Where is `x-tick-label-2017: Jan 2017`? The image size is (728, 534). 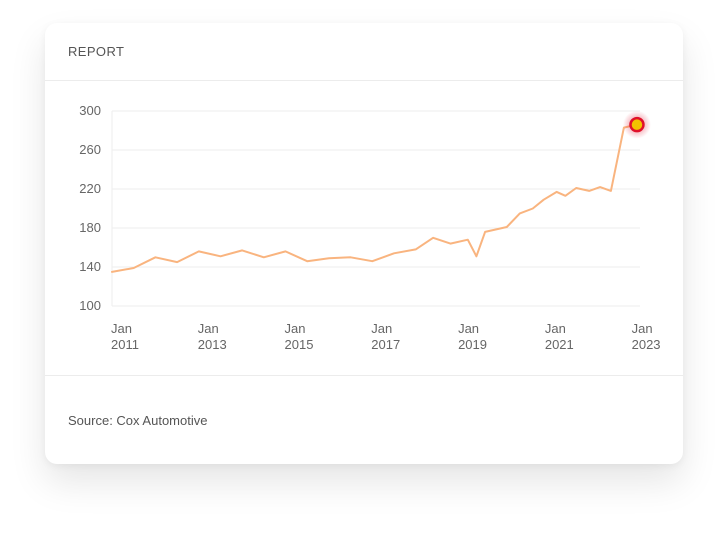 x-tick-label-2017: Jan 2017 is located at coordinates (385, 336).